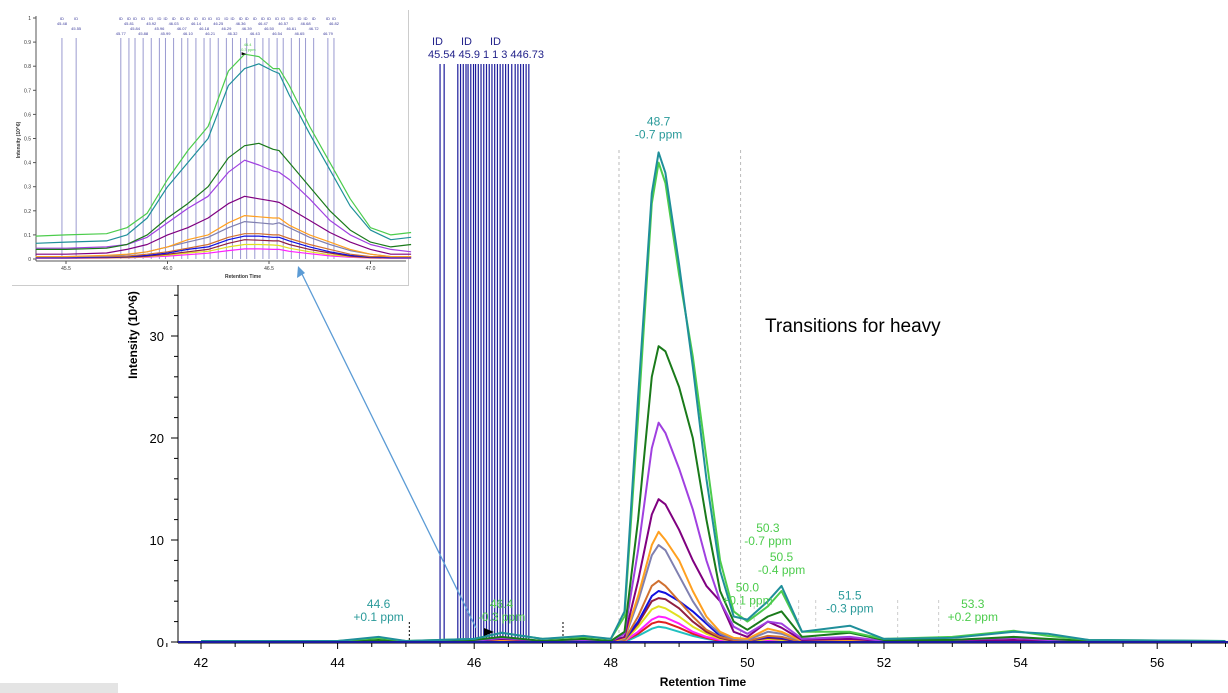 The image size is (1228, 693). What do you see at coordinates (27, 236) in the screenshot?
I see `inset-y-tick-label: 0.1` at bounding box center [27, 236].